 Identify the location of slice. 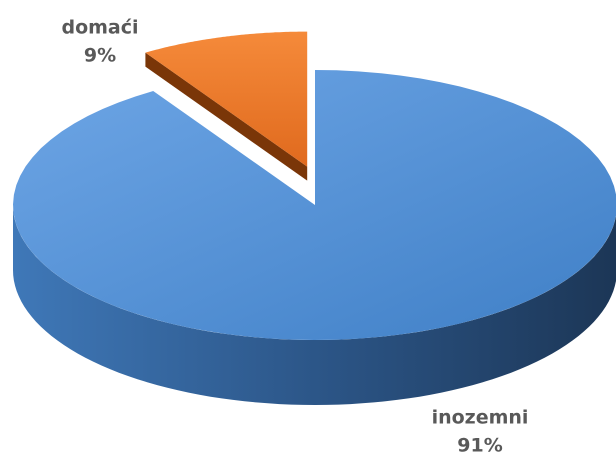
(226, 99).